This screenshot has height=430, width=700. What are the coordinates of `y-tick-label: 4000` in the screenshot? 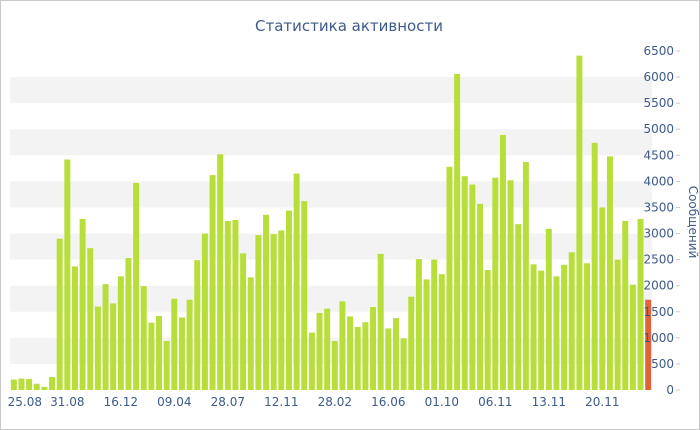 It's located at (658, 181).